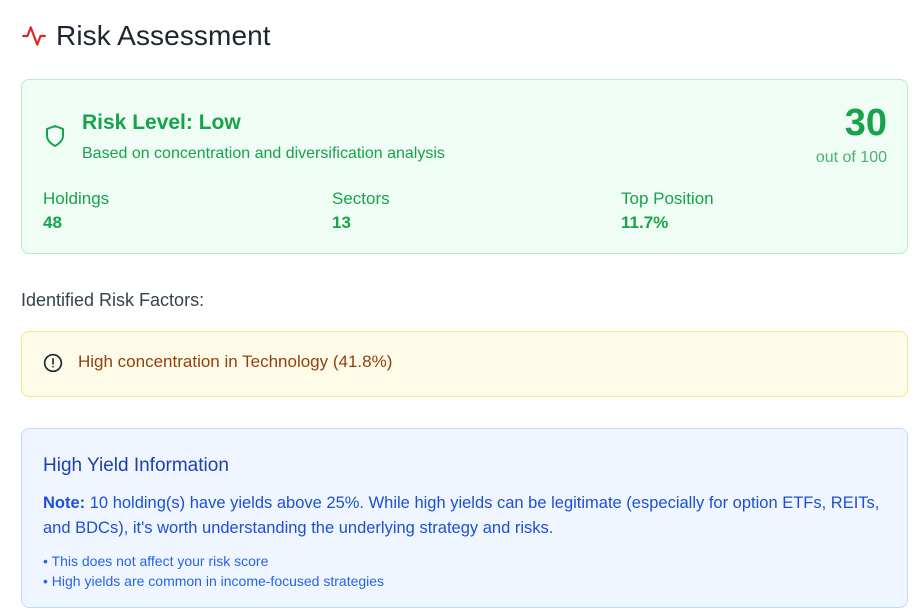 This screenshot has height=614, width=921. What do you see at coordinates (53, 363) in the screenshot?
I see `alert-circle-icon` at bounding box center [53, 363].